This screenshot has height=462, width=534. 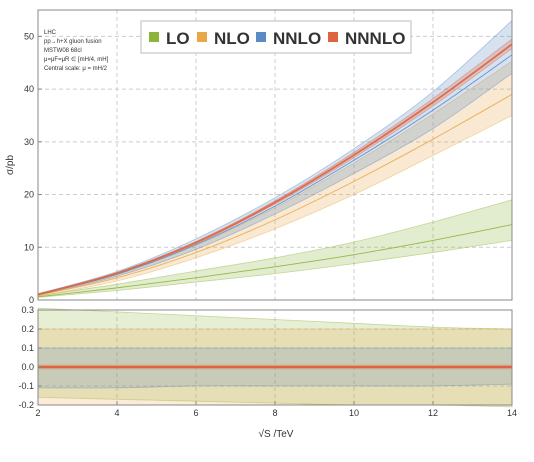 What do you see at coordinates (27, 348) in the screenshot?
I see `ratio-y-tick-label: 0.1` at bounding box center [27, 348].